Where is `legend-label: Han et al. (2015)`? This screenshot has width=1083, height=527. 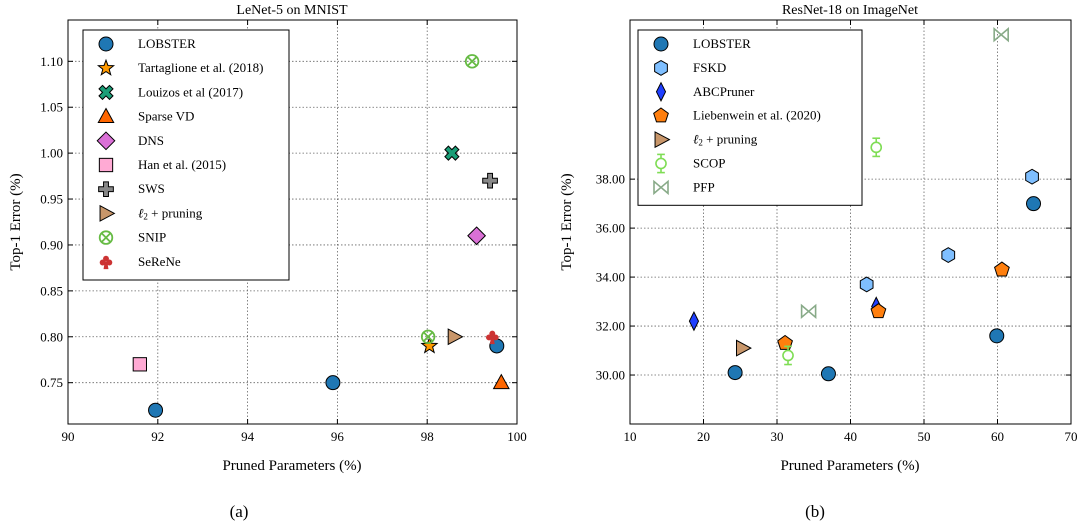
legend-label: Han et al. (2015) is located at coordinates (182, 164).